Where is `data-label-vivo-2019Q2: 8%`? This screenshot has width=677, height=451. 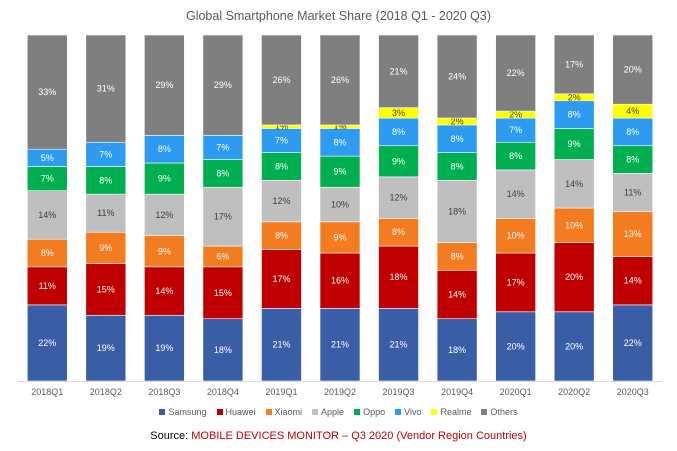 data-label-vivo-2019Q2: 8% is located at coordinates (339, 142).